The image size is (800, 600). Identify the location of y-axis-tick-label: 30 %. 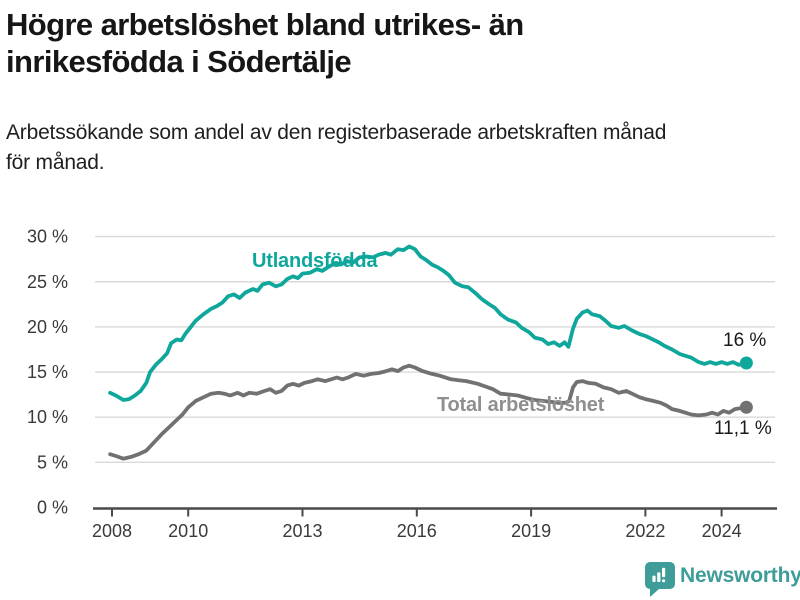
(47, 237).